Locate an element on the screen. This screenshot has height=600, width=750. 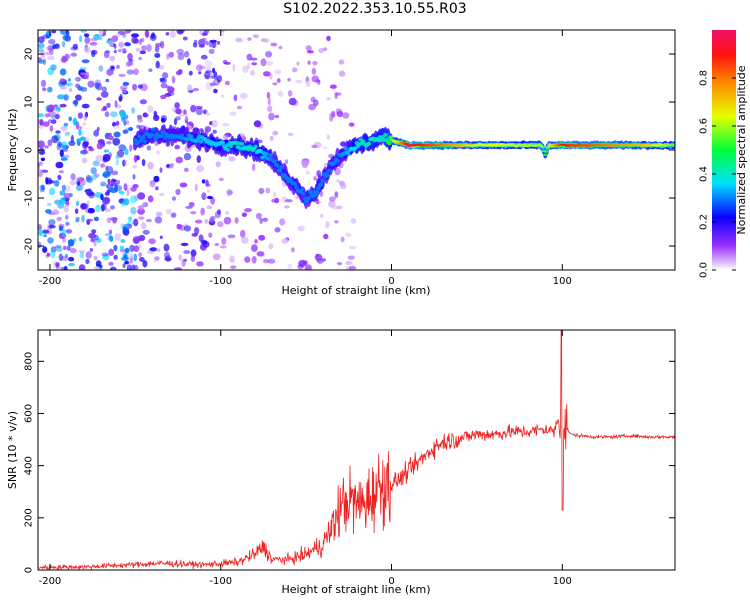
y-tick-label: -10 is located at coordinates (29, 198).